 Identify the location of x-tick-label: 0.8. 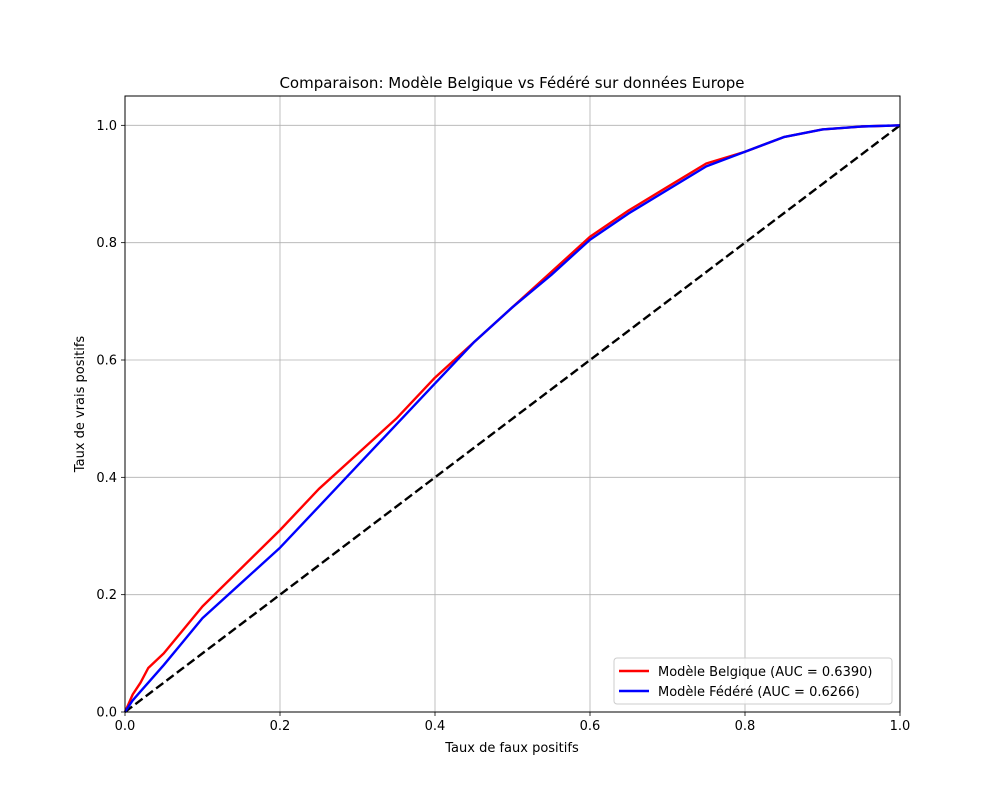
(745, 726).